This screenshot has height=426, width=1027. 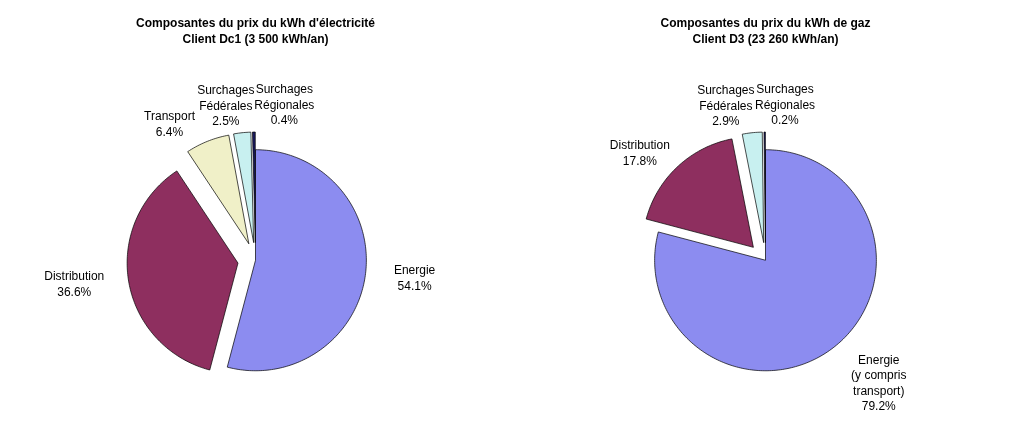 What do you see at coordinates (169, 131) in the screenshot?
I see `data-label: 6.4%` at bounding box center [169, 131].